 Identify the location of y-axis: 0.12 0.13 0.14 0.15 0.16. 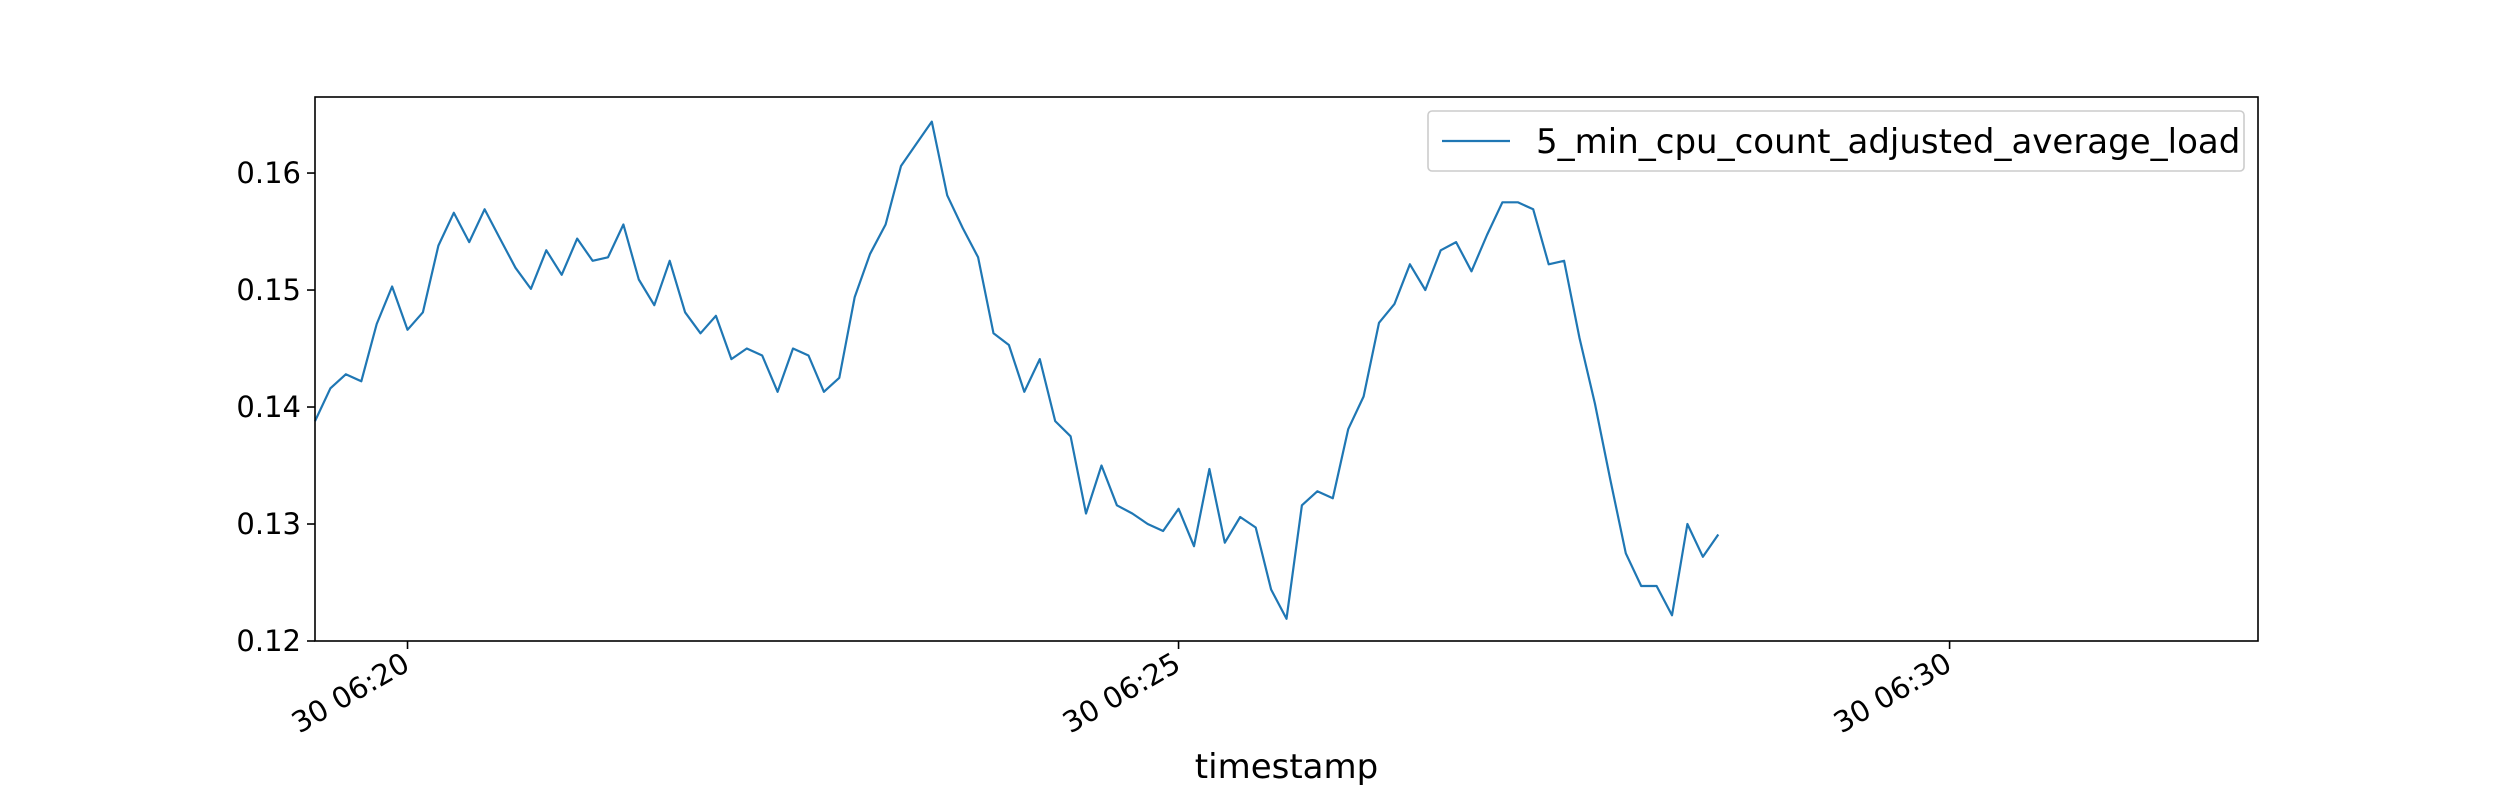
(275, 407).